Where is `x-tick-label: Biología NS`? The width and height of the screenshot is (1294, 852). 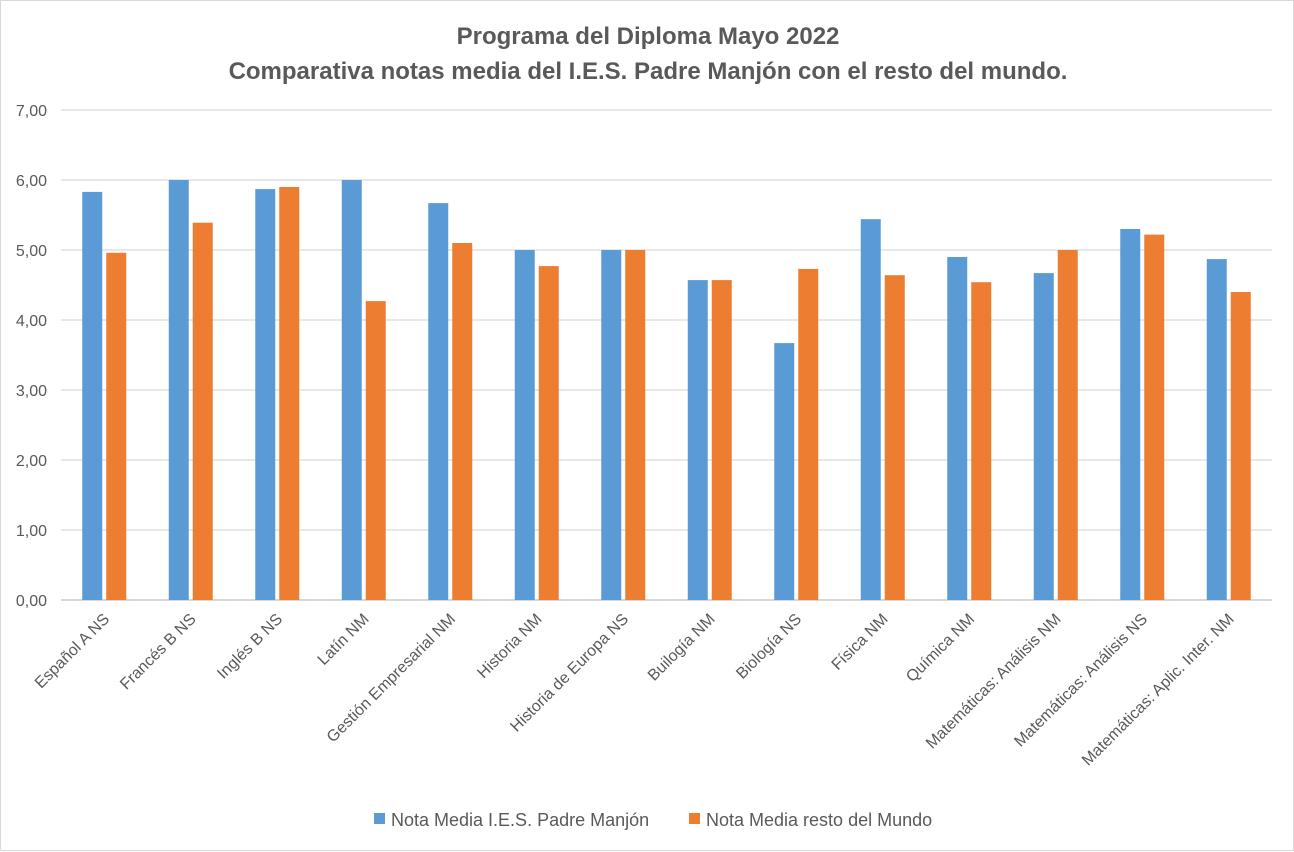
x-tick-label: Biología NS is located at coordinates (769, 647).